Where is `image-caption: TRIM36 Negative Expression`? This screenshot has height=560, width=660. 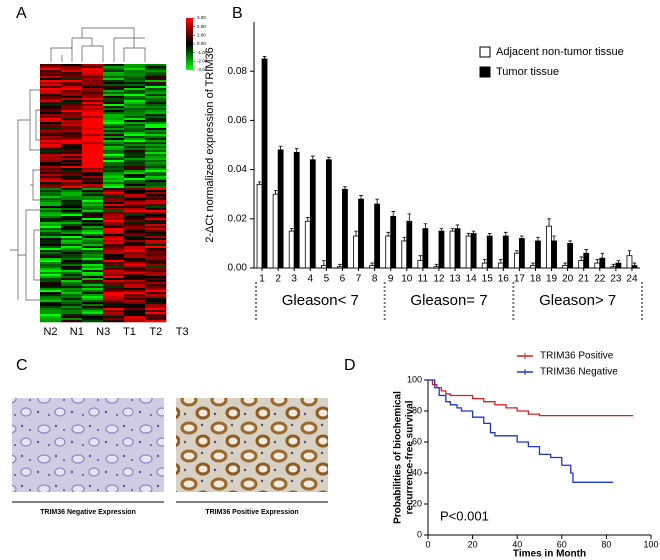
image-caption: TRIM36 Negative Expression is located at coordinates (88, 512).